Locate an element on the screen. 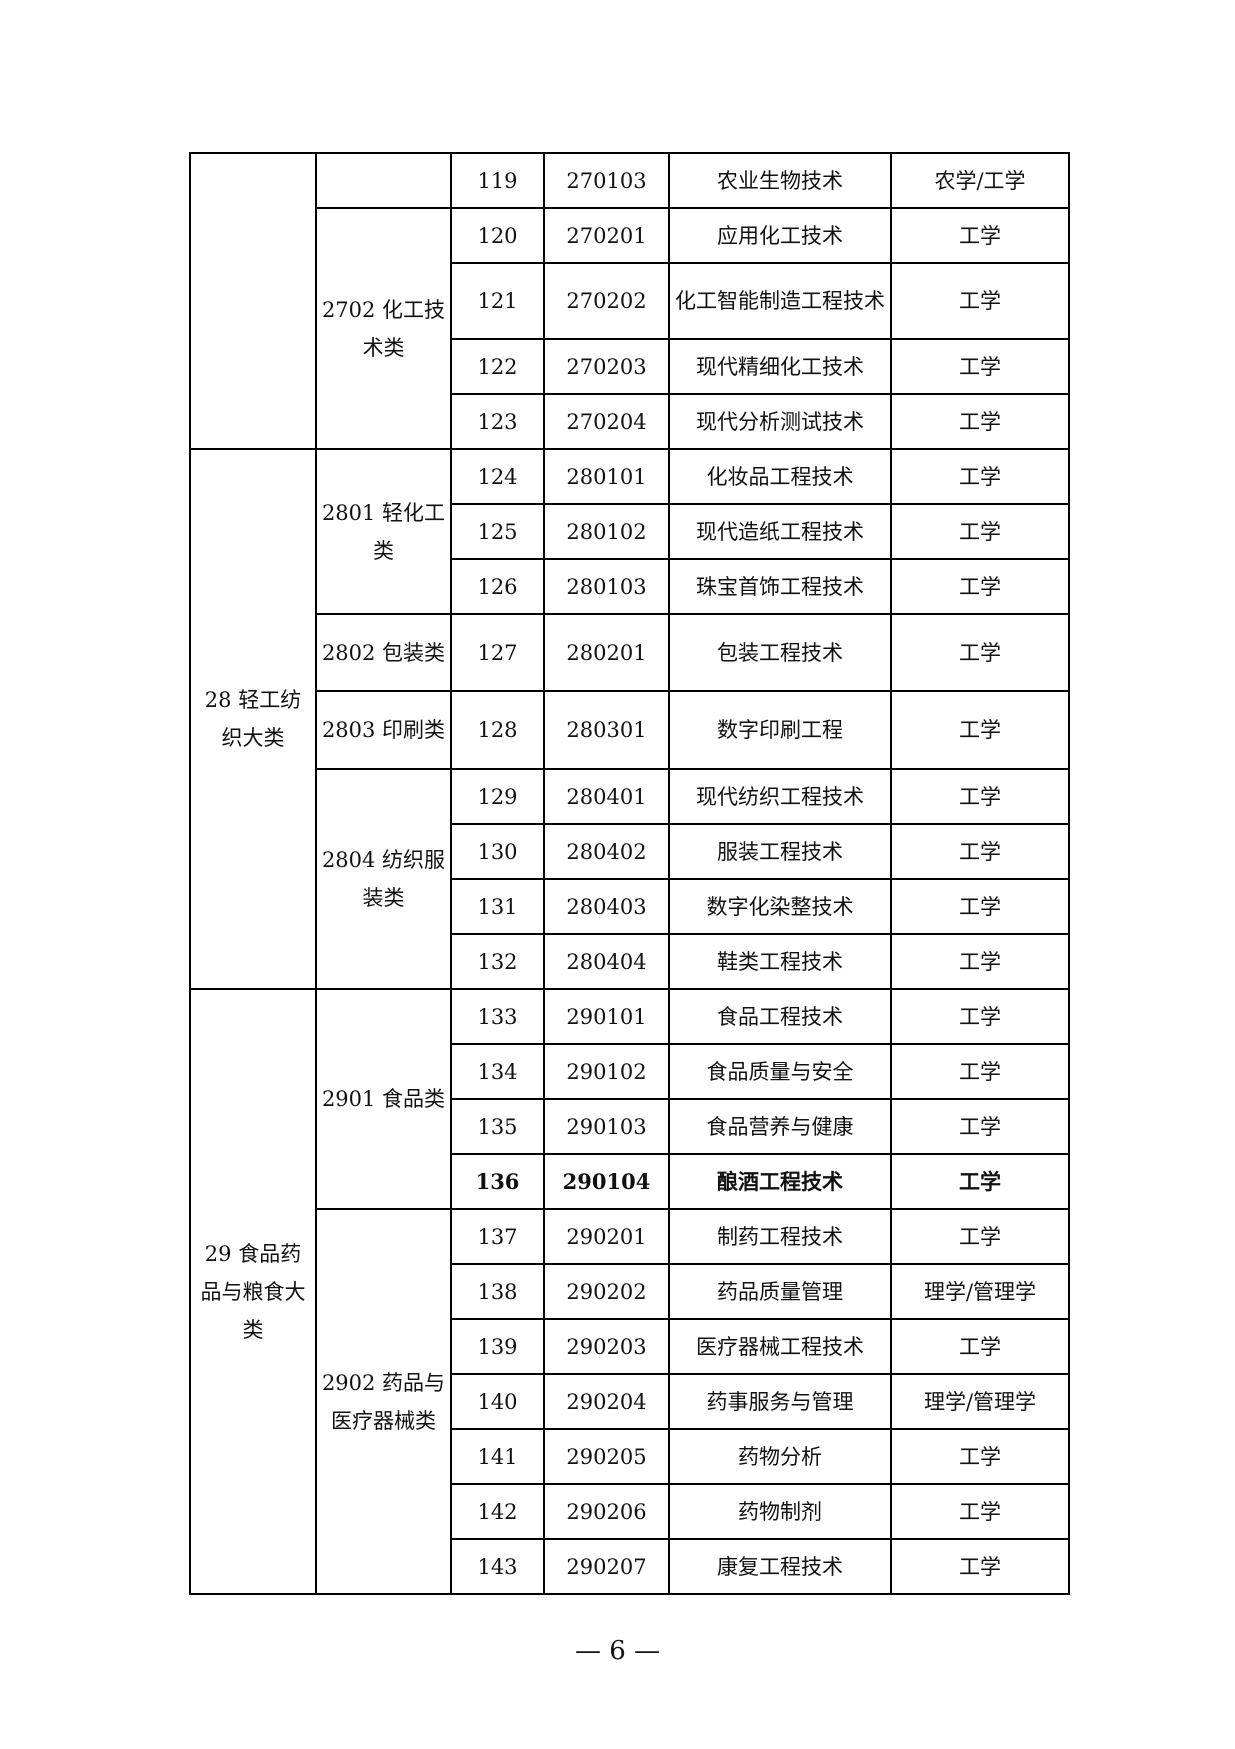  seq-cell: 142 is located at coordinates (497, 1511).